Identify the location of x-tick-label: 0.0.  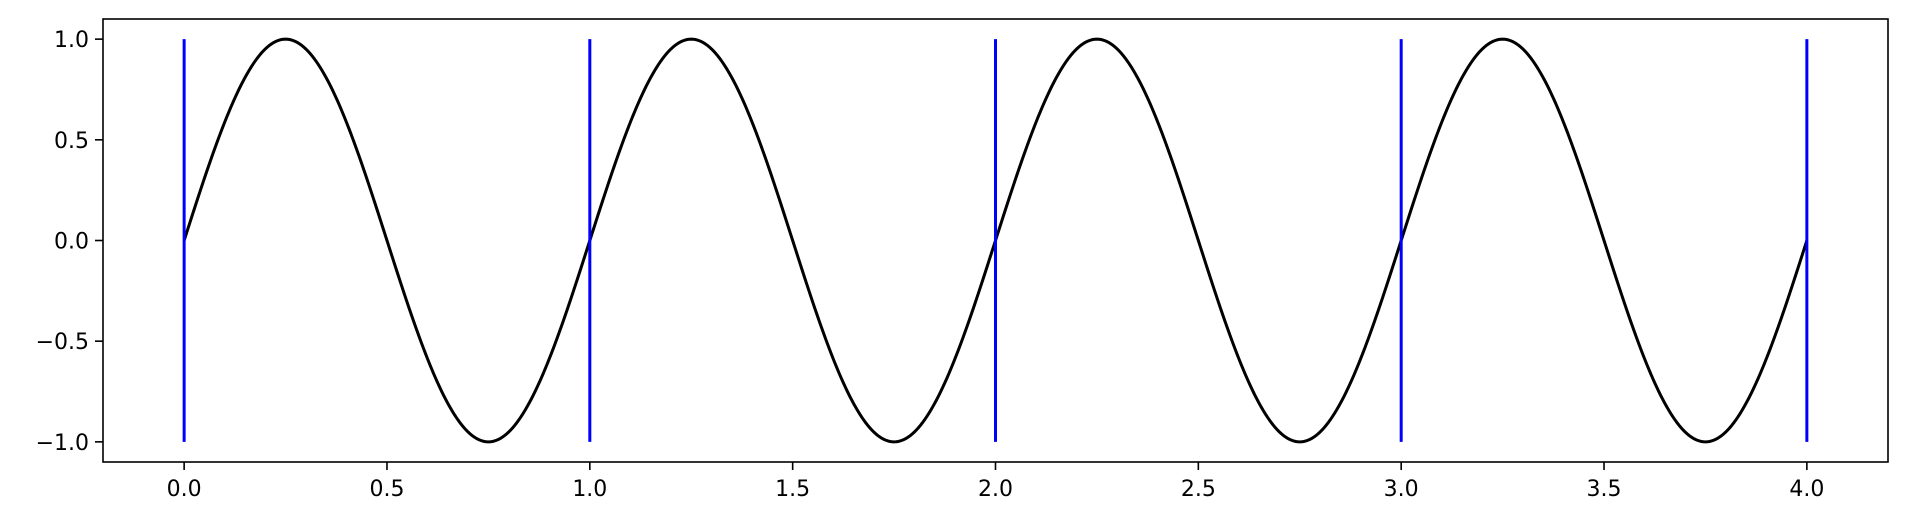
(184, 489).